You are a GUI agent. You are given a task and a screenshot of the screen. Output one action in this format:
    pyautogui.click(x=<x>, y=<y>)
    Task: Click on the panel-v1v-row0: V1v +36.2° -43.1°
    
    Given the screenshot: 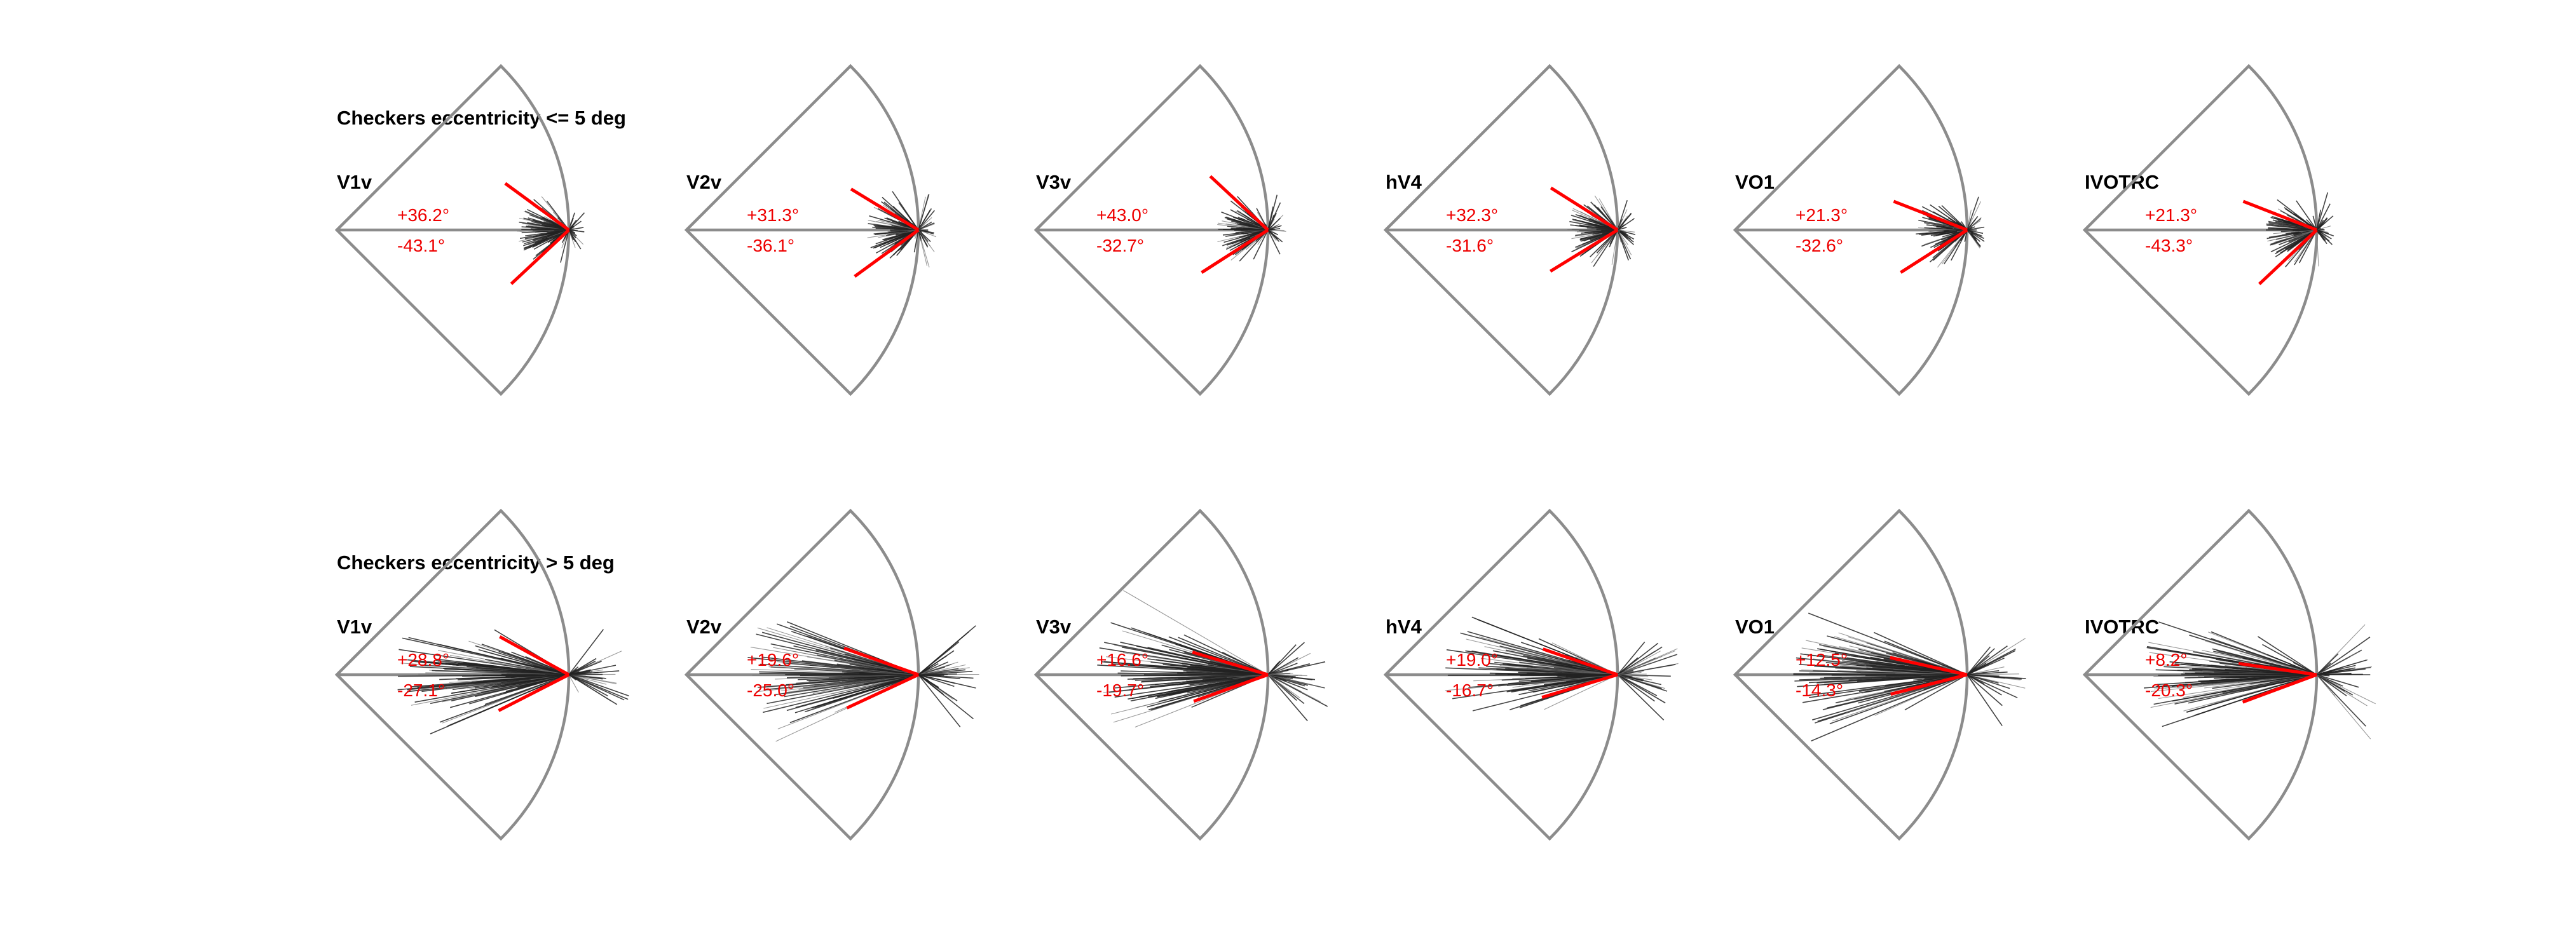 What is the action you would take?
    pyautogui.click(x=459, y=230)
    